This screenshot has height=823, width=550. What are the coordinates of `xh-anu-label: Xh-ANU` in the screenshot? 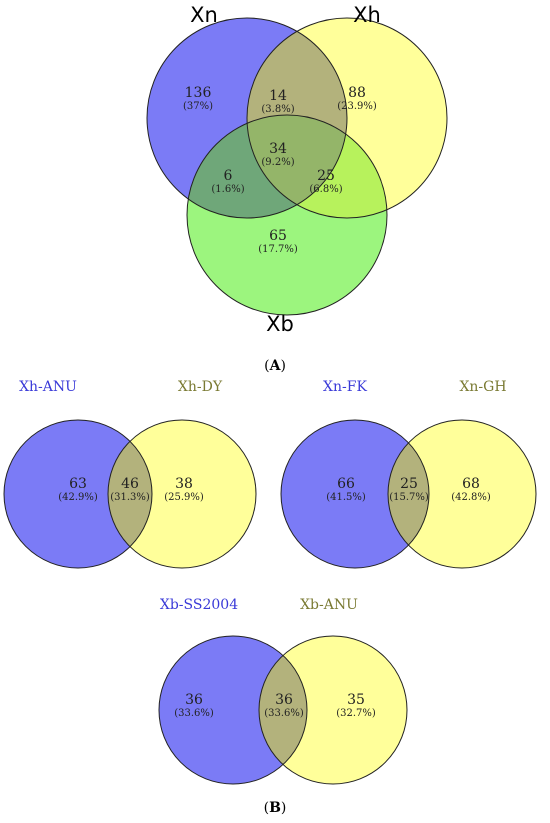 It's located at (48, 387).